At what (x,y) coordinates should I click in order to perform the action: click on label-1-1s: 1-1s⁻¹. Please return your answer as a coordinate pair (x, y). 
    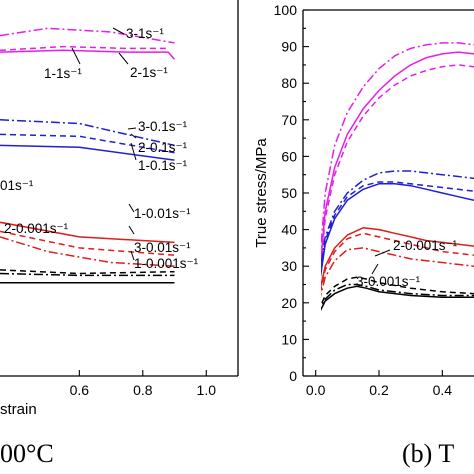
    Looking at the image, I should click on (63, 73).